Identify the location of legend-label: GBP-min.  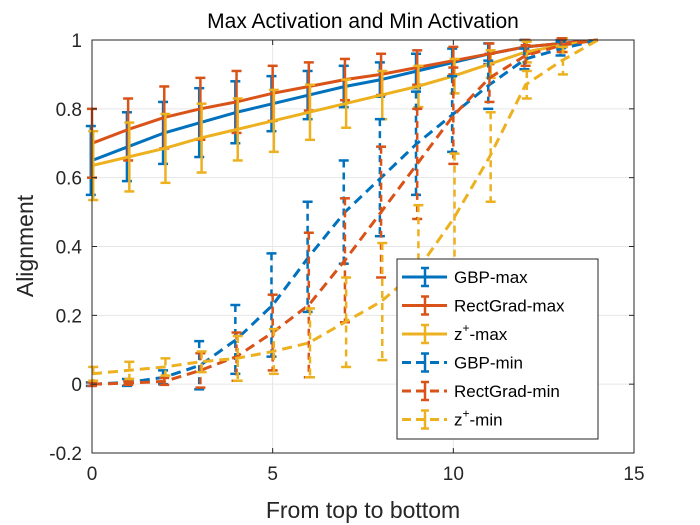
(488, 363).